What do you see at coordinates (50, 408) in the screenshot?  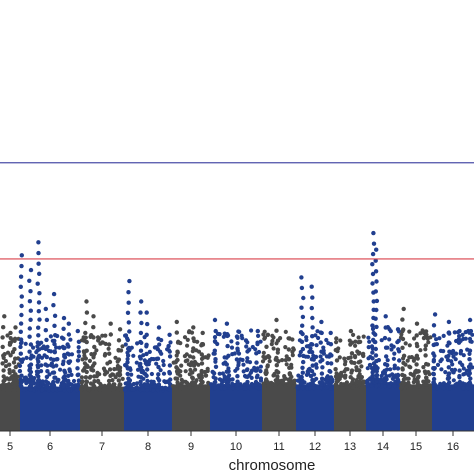 I see `chromosome-6-band` at bounding box center [50, 408].